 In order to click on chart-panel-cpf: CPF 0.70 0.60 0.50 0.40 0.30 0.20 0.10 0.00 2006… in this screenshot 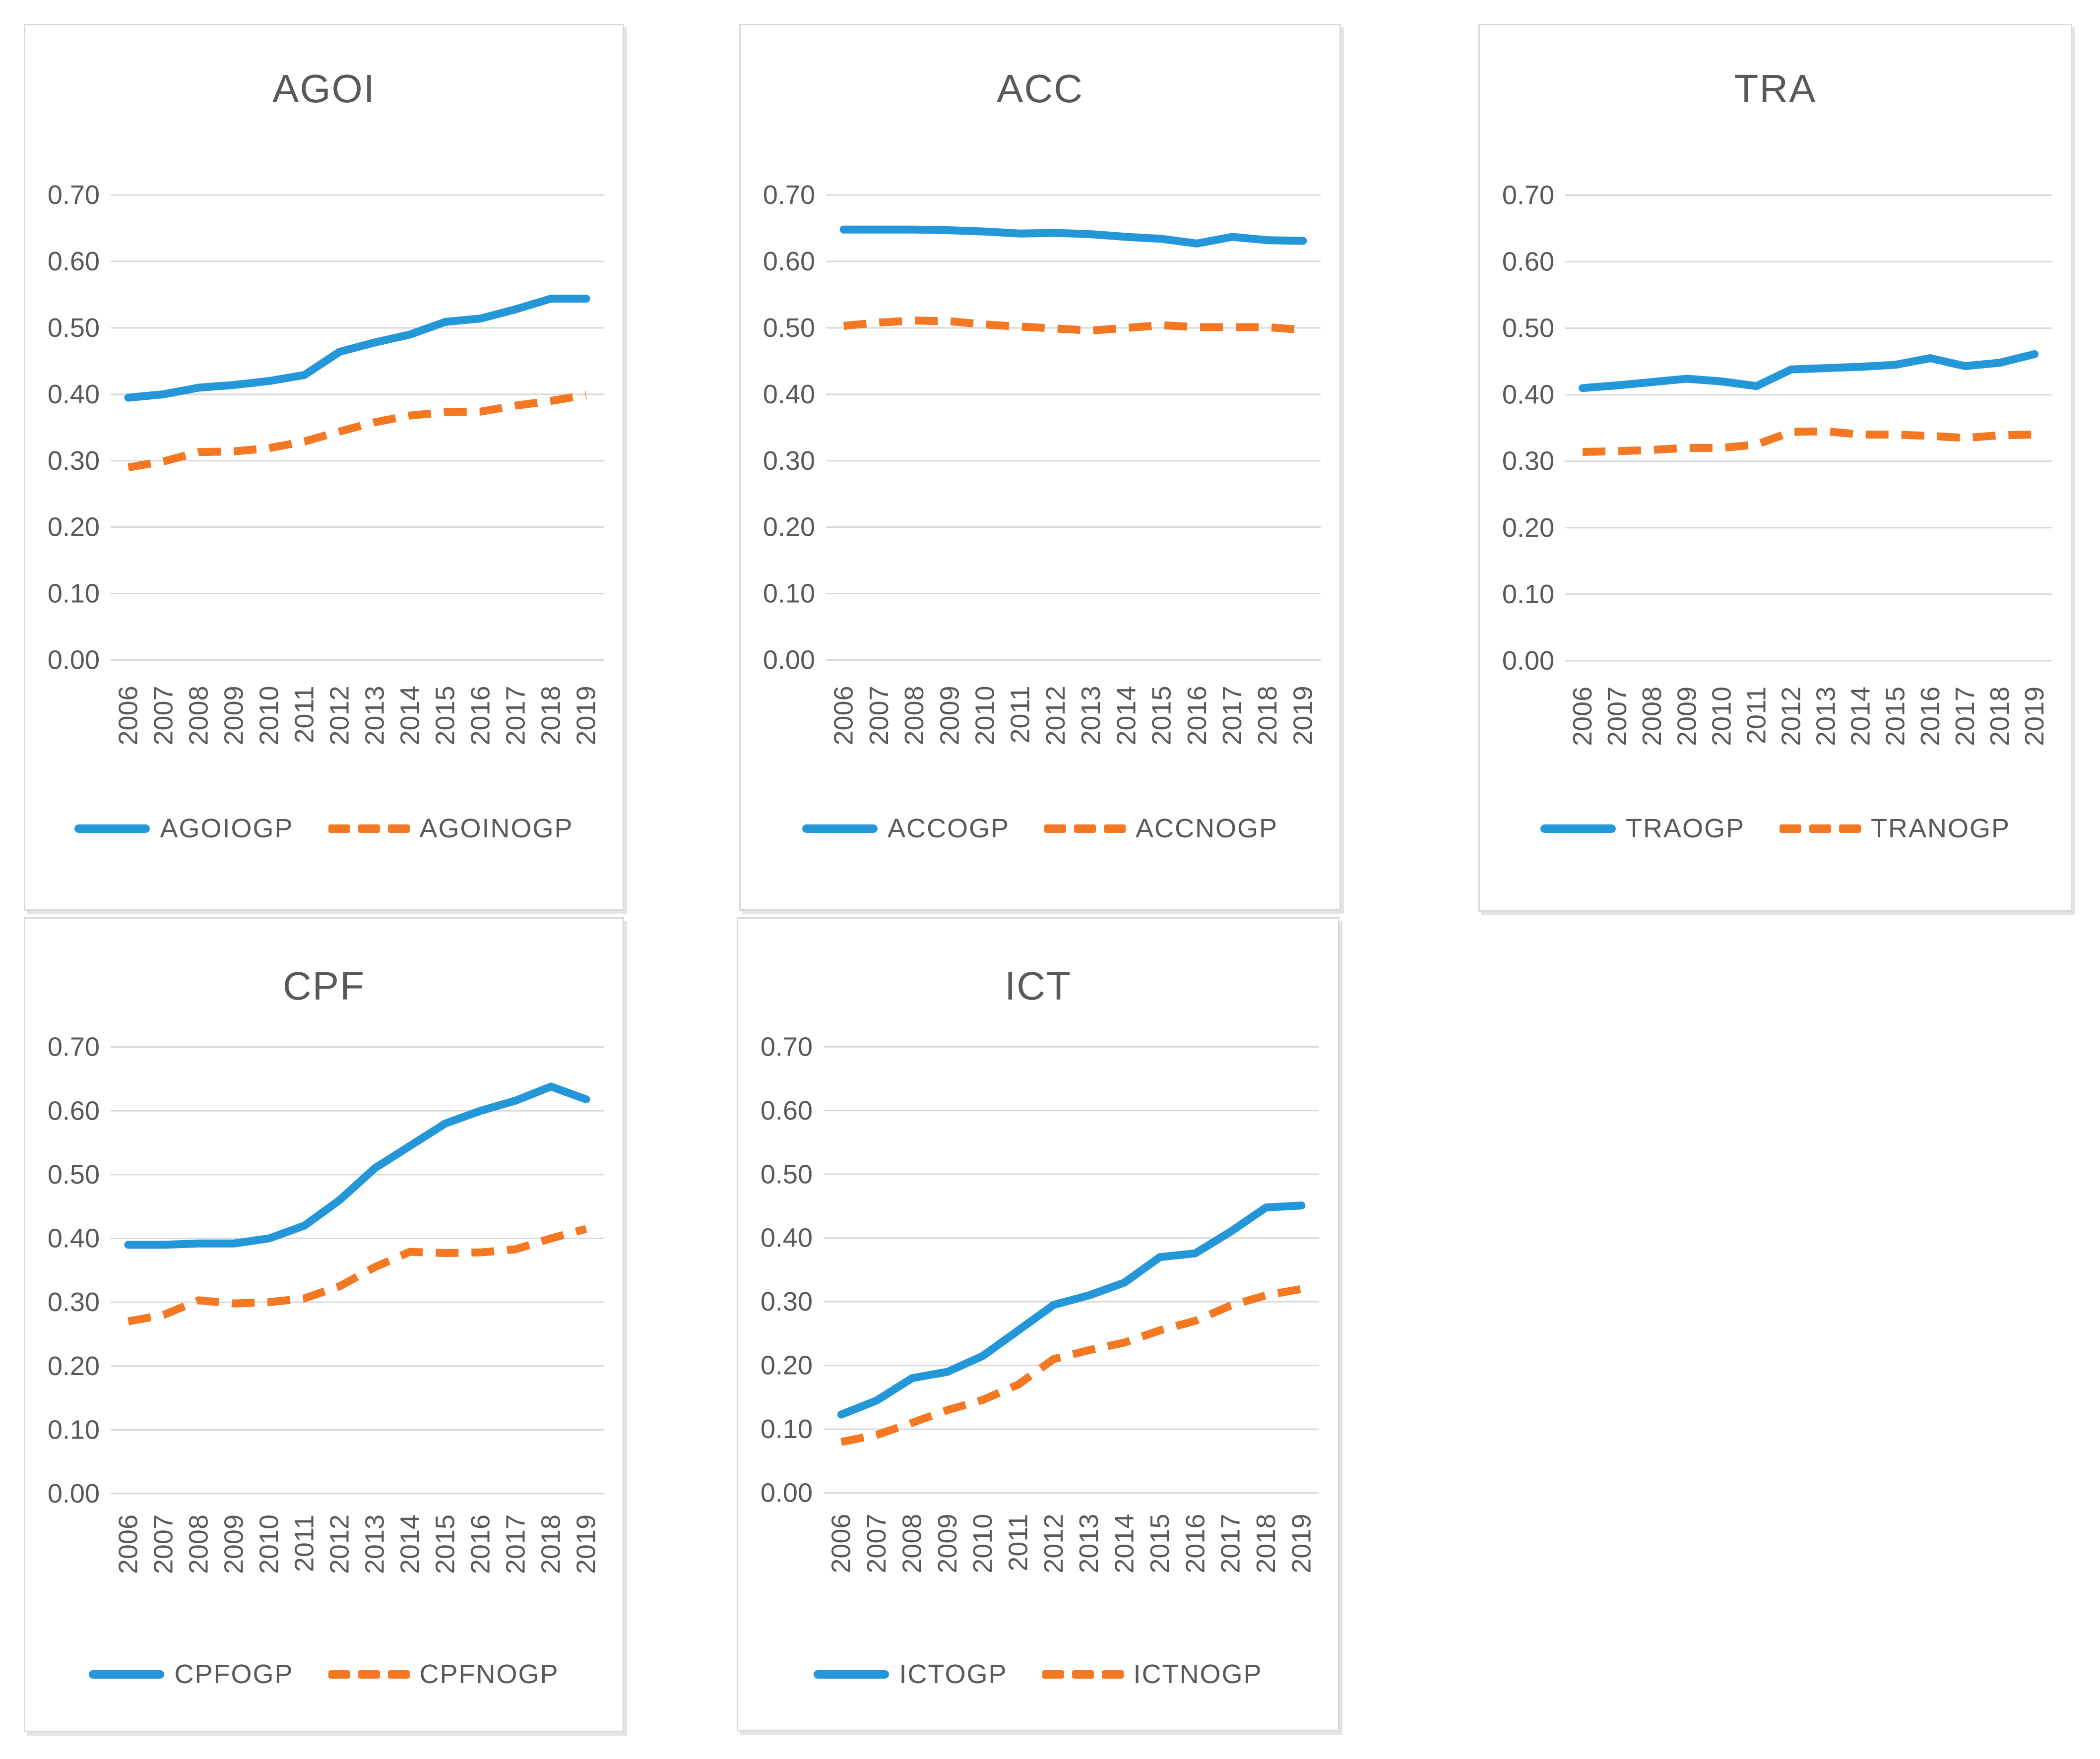, I will do `click(324, 1324)`.